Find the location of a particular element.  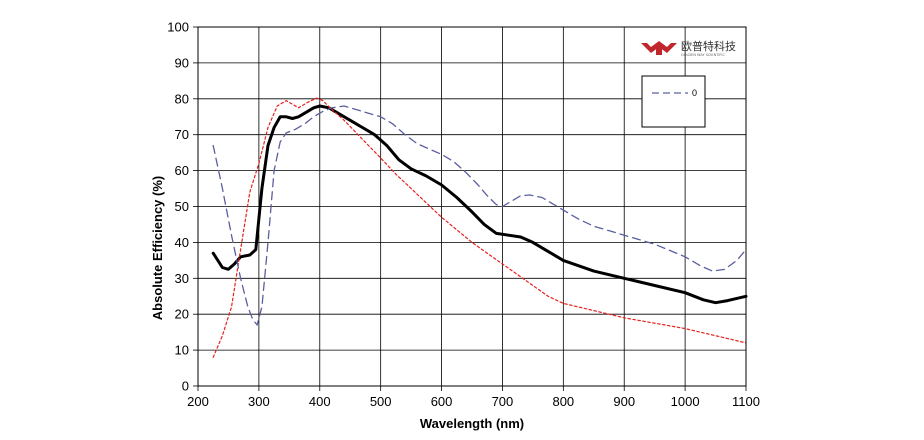

x-tick-label: 400 is located at coordinates (320, 401).